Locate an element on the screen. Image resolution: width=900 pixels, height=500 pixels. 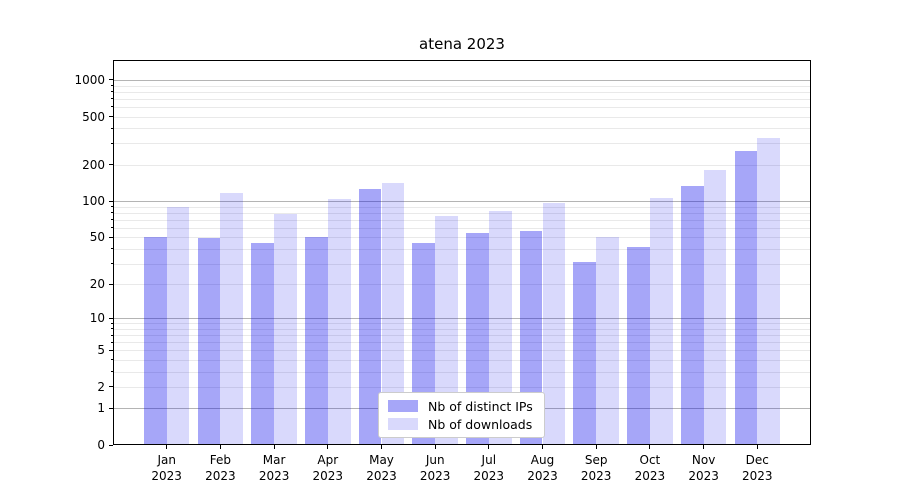
x-tick-label-jun: Jun 2023 is located at coordinates (435, 468).